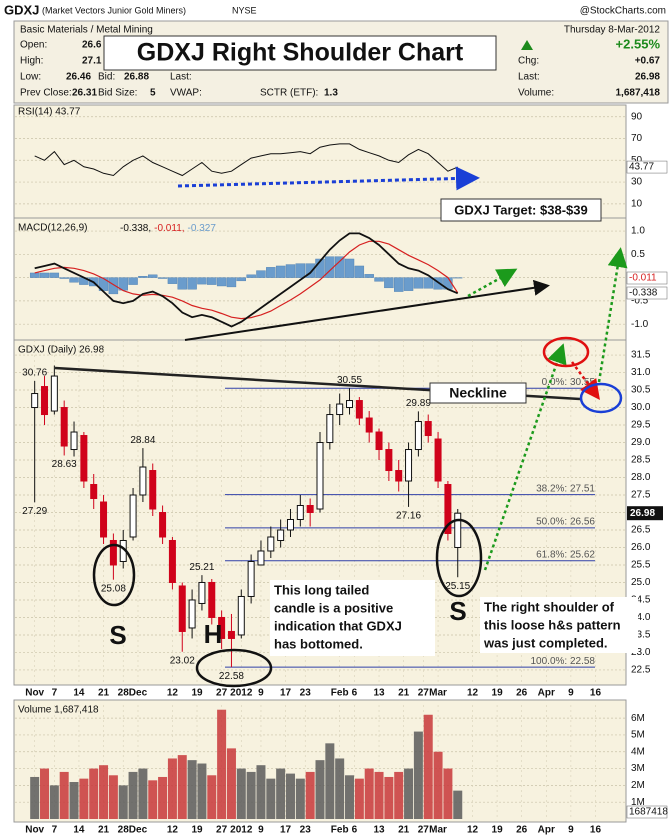  What do you see at coordinates (321, 589) in the screenshot?
I see `note-line: This long tailed` at bounding box center [321, 589].